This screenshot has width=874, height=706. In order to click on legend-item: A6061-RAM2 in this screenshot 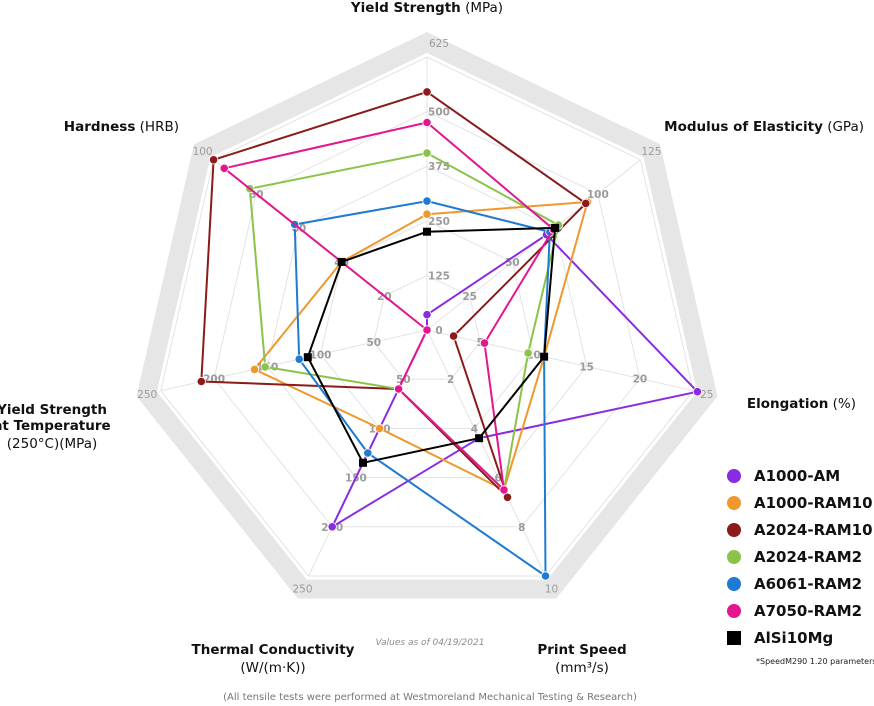, I will do `click(794, 584)`.